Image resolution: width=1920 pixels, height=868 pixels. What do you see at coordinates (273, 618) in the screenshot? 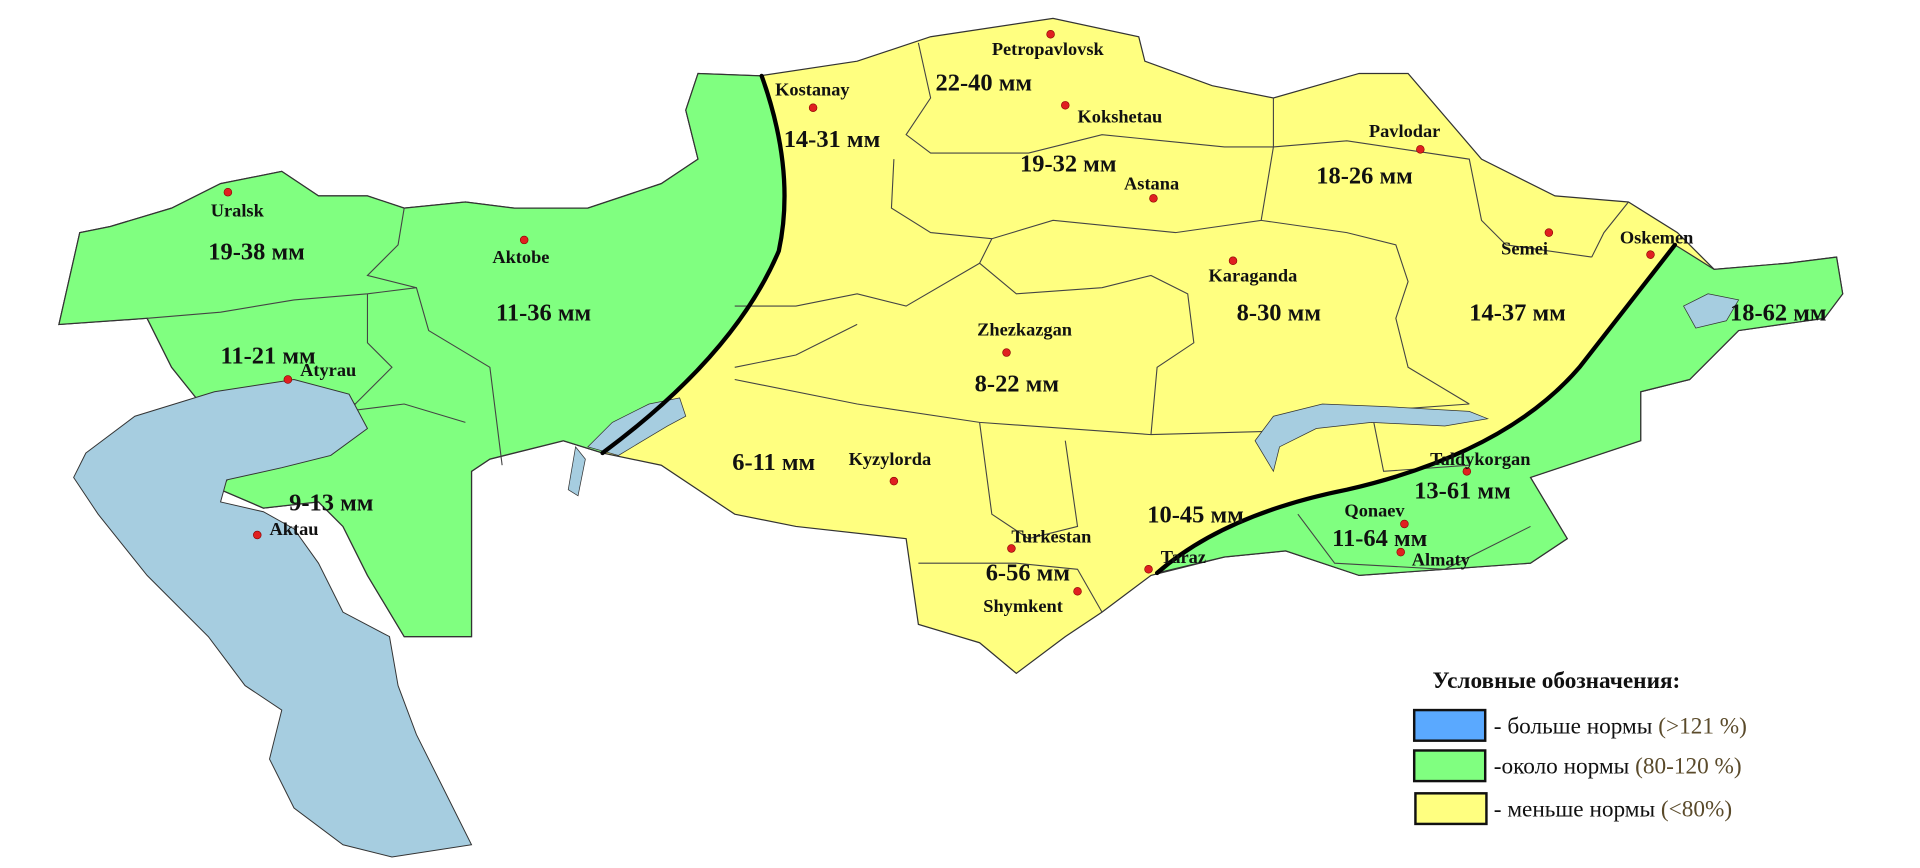
I see `caspian-sea` at bounding box center [273, 618].